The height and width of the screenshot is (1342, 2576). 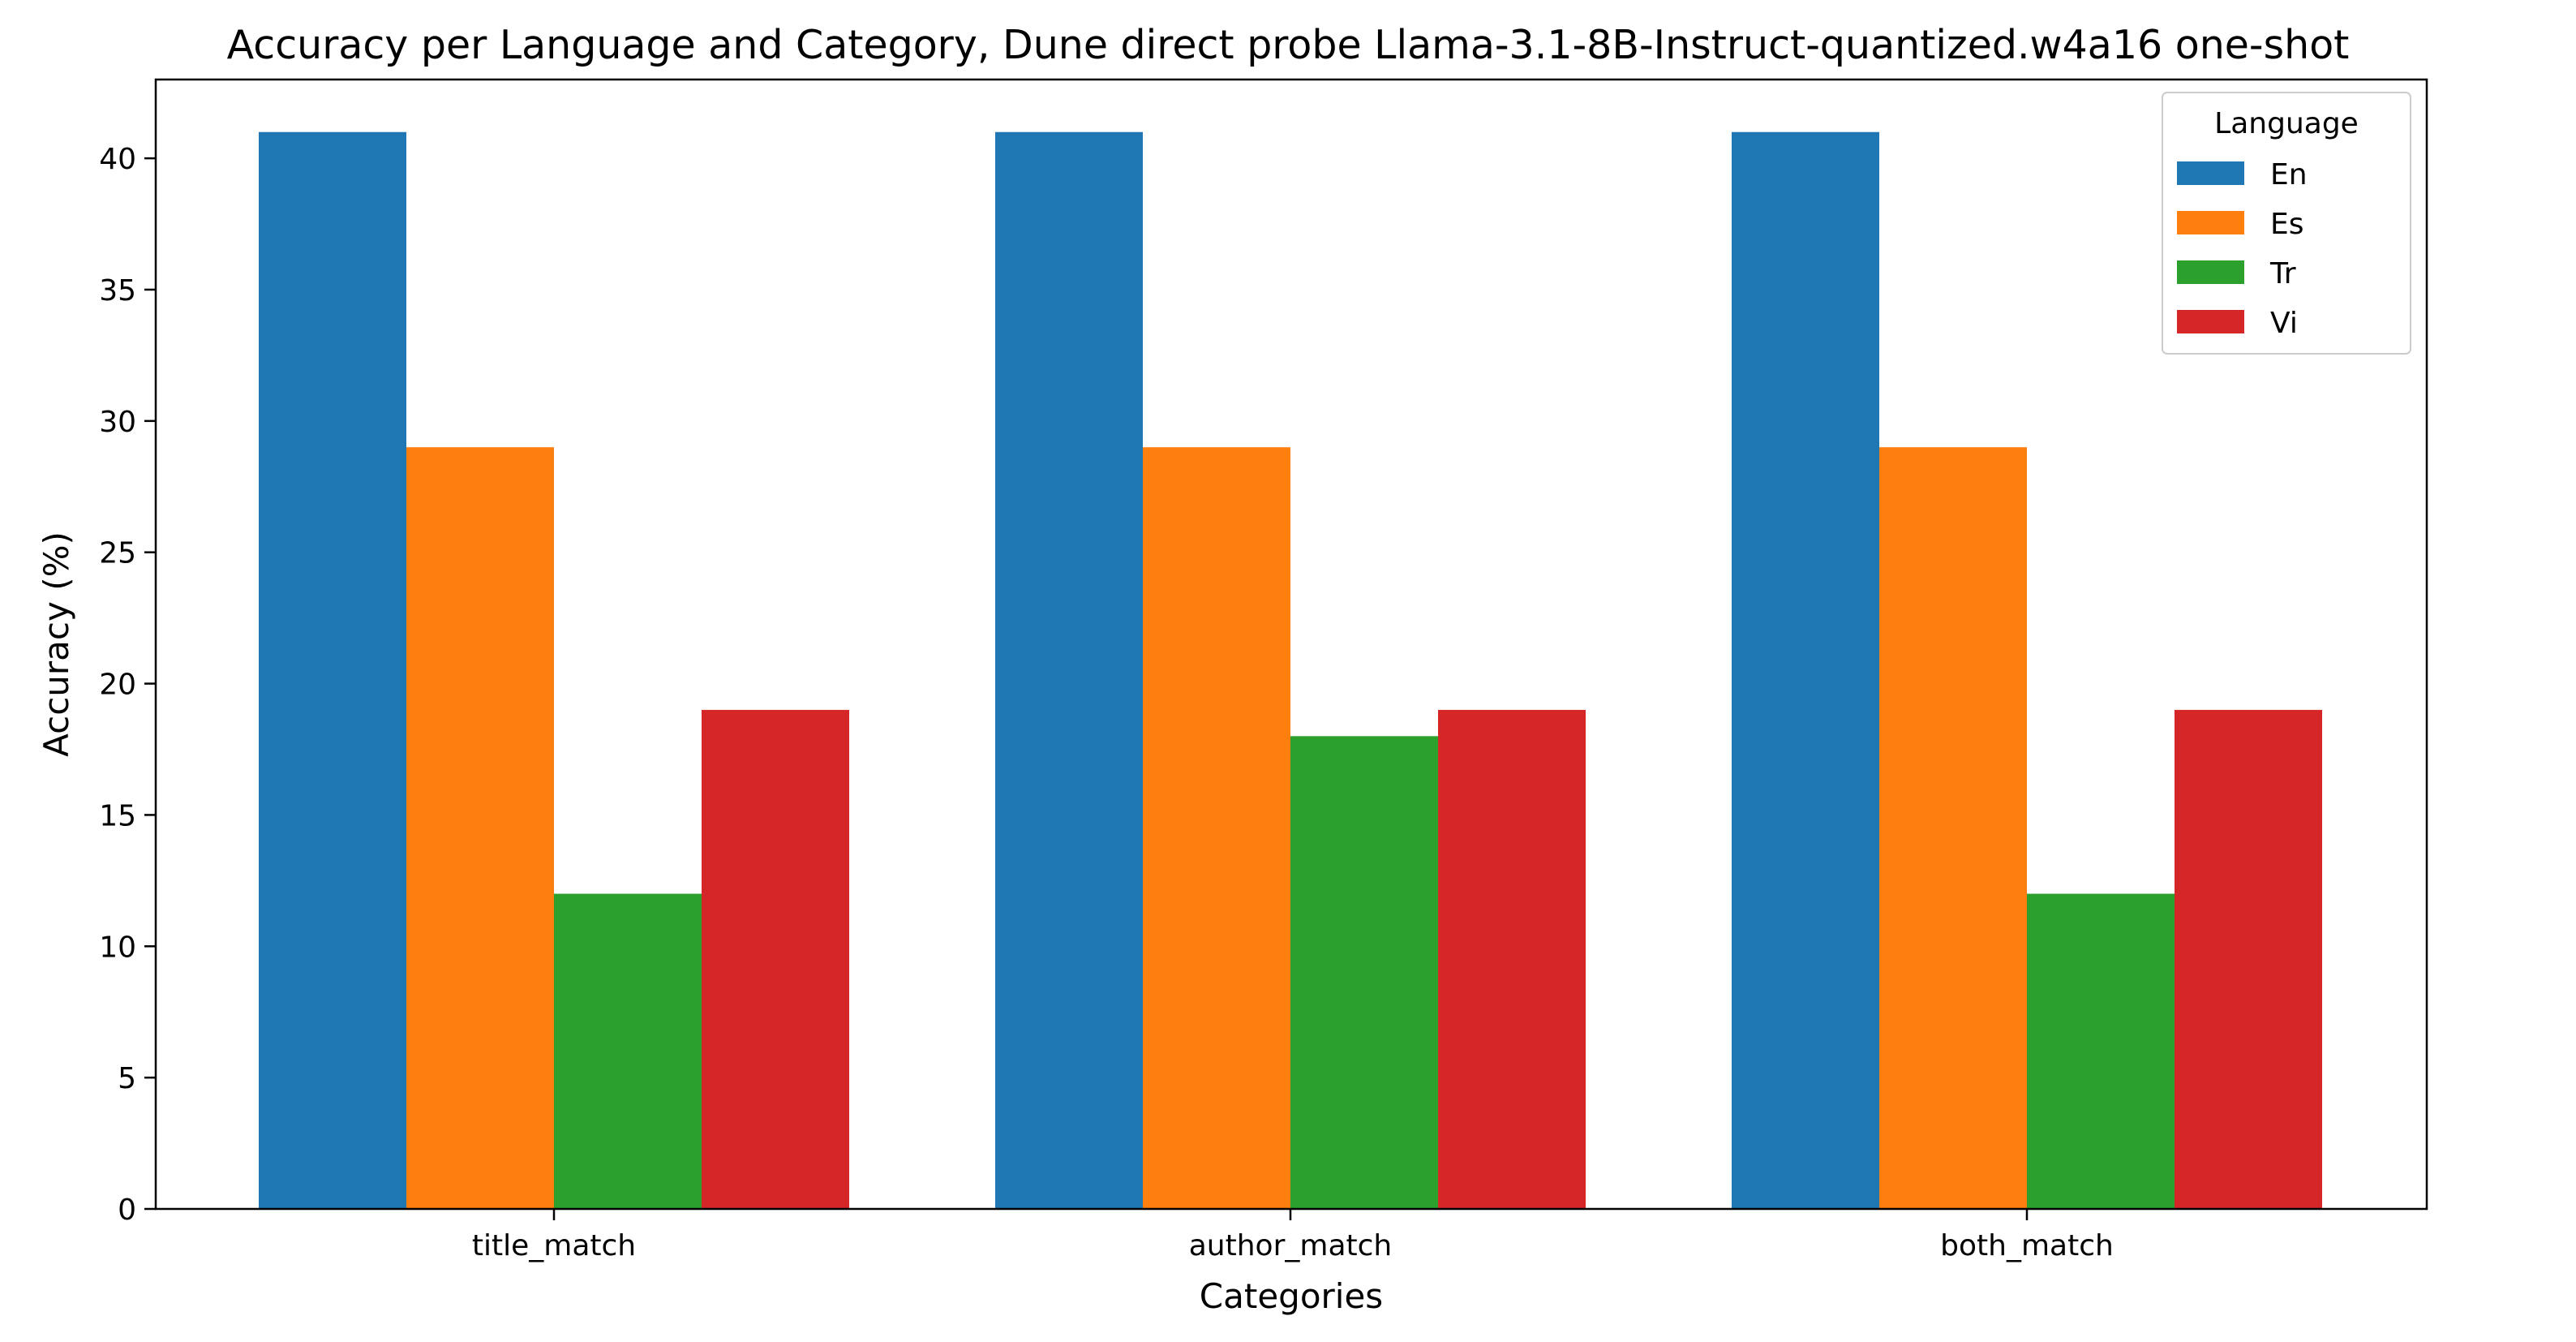 I want to click on legend-swatch-tr, so click(x=2210, y=272).